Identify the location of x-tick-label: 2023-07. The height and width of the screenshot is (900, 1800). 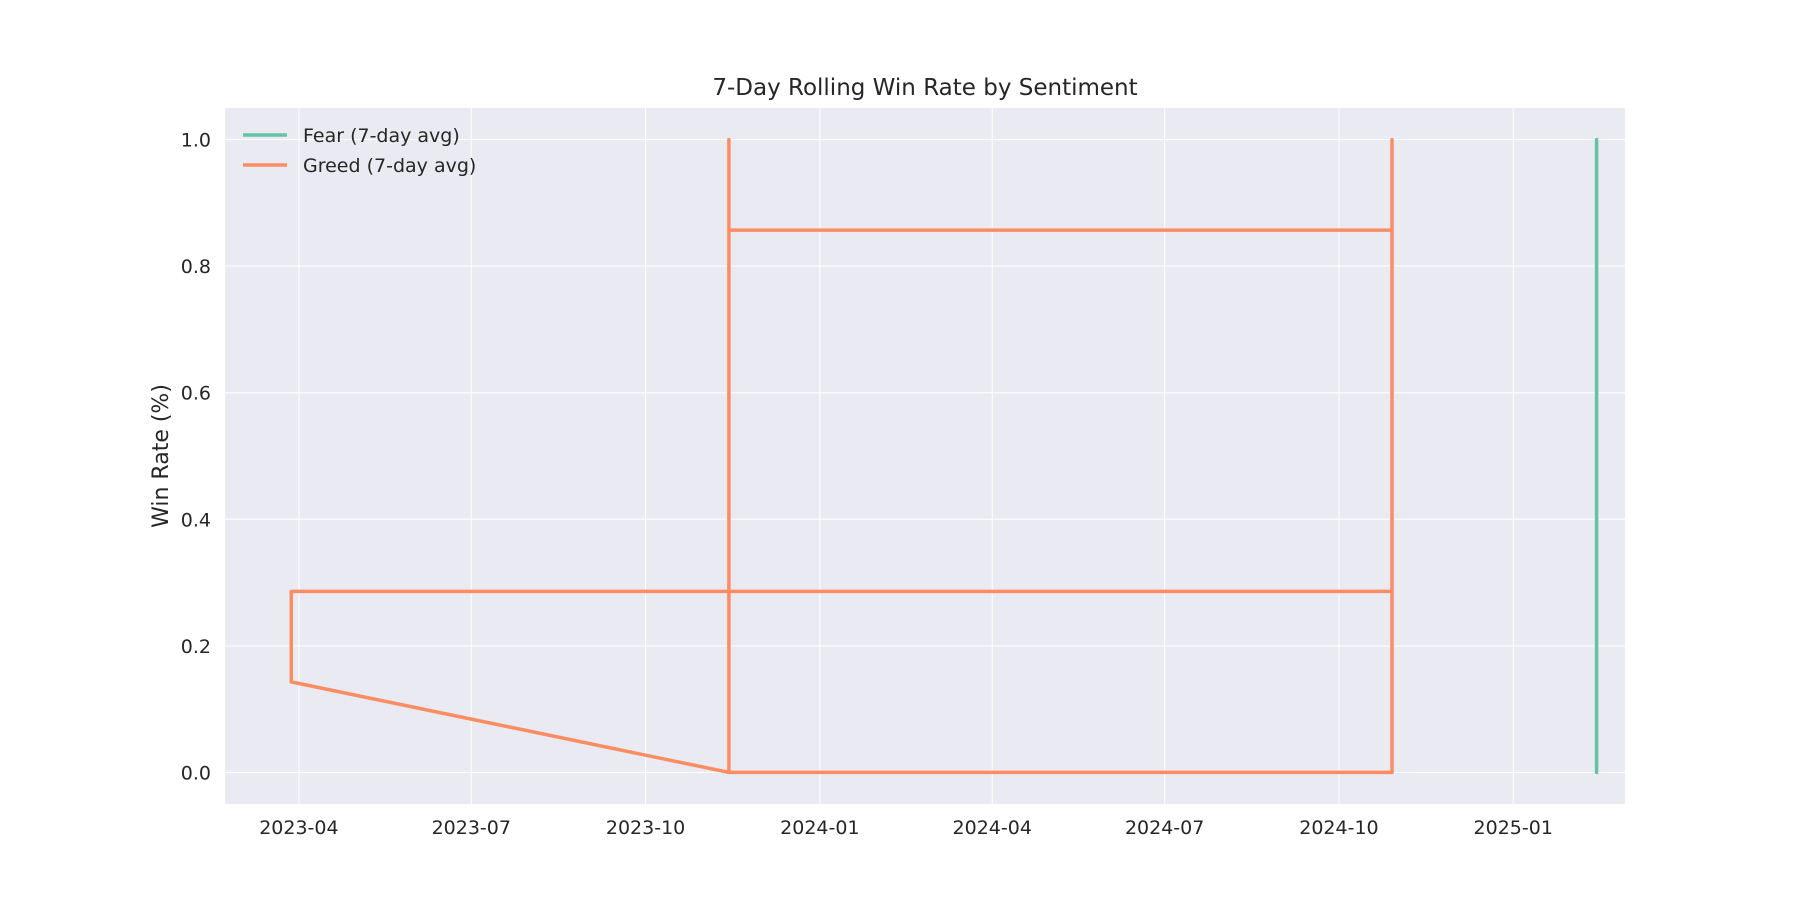
(471, 828).